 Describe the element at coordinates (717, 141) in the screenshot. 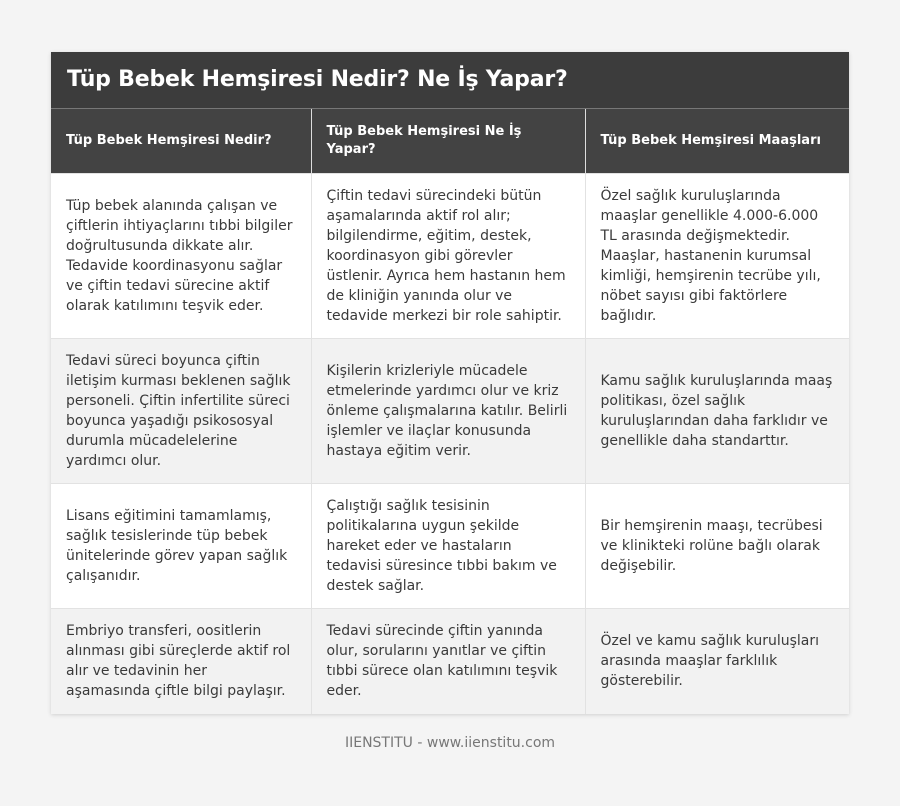

I see `column-header: Tüp Bebek Hemşiresi Maaşları` at that location.